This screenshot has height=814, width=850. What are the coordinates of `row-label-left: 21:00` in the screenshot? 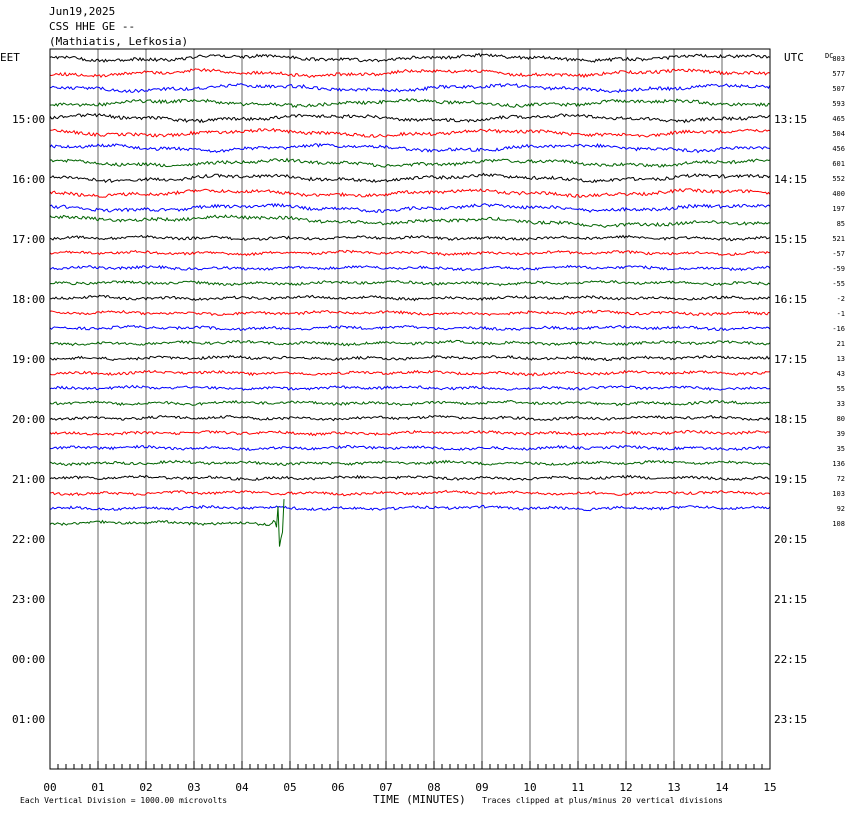 It's located at (28, 479).